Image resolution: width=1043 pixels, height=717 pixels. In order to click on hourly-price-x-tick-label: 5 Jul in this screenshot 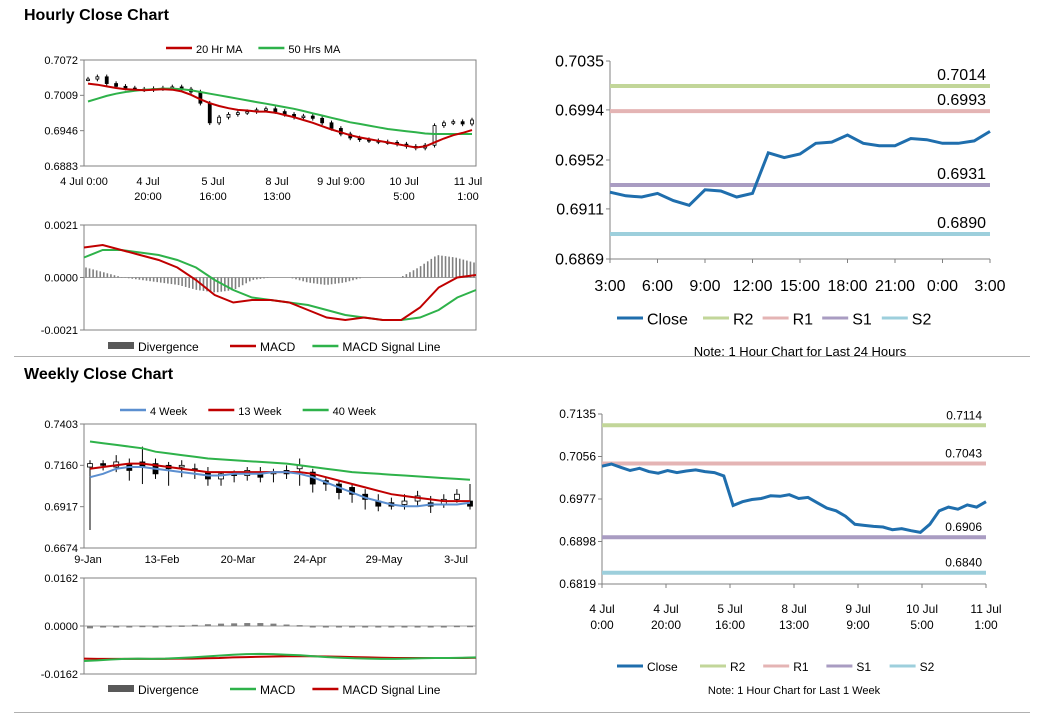, I will do `click(212, 182)`.